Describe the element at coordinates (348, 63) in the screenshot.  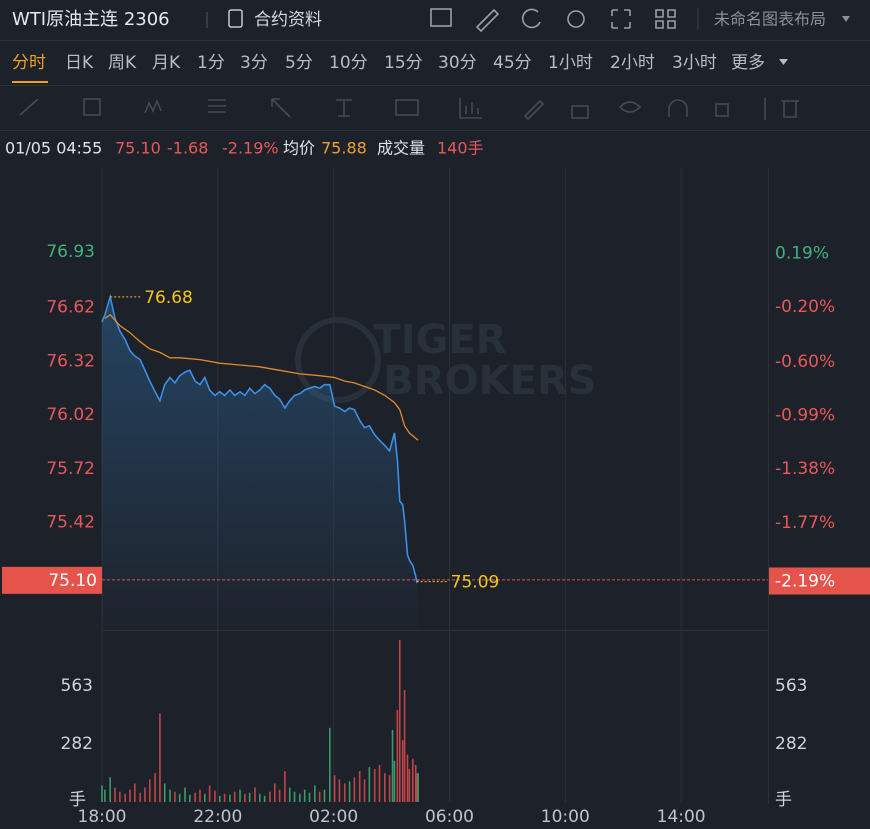
I see `interval: 10分` at that location.